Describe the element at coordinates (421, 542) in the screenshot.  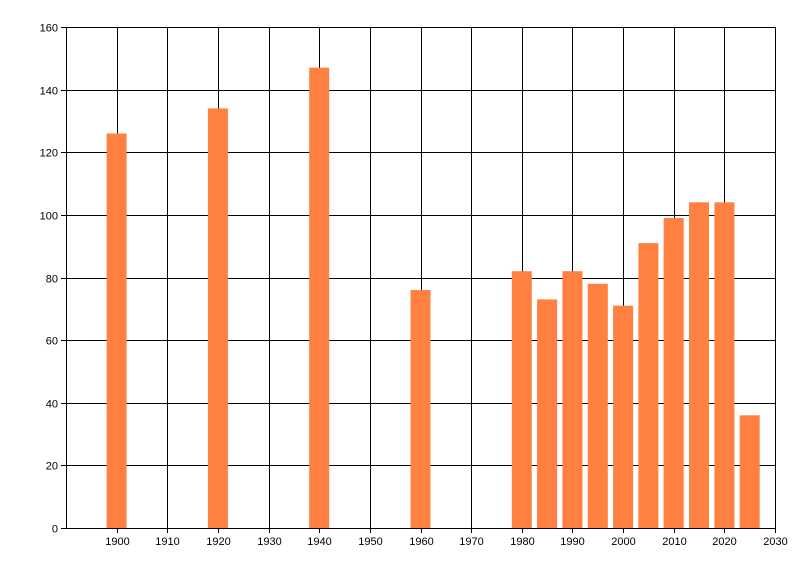
I see `x-tick-label: 1960` at that location.